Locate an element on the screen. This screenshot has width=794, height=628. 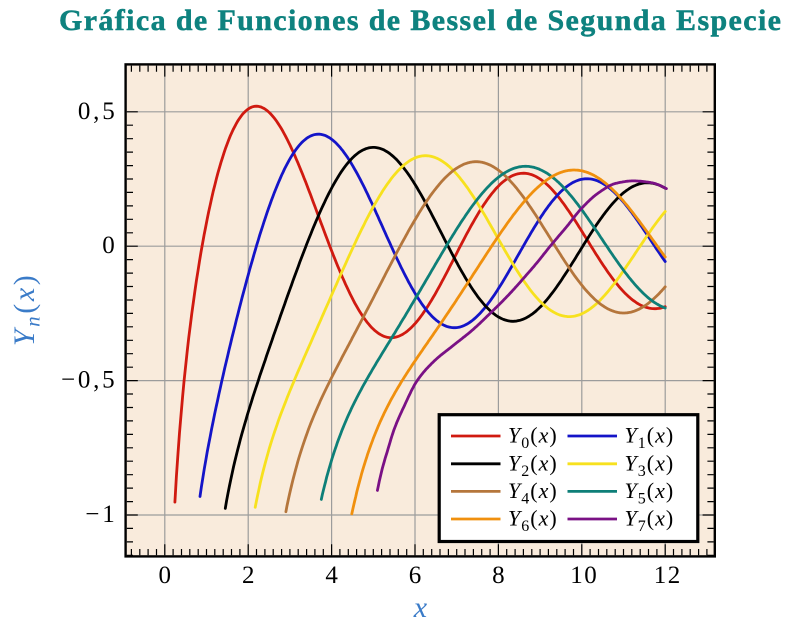
svg-text: Yn(x) is located at coordinates (26, 310).